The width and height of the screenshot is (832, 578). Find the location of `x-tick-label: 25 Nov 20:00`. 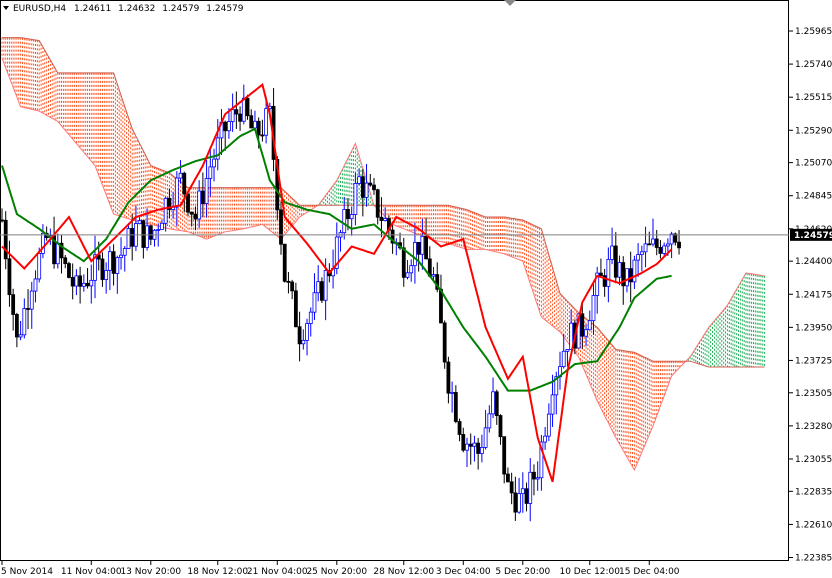

x-tick-label: 25 Nov 20:00 is located at coordinates (336, 572).